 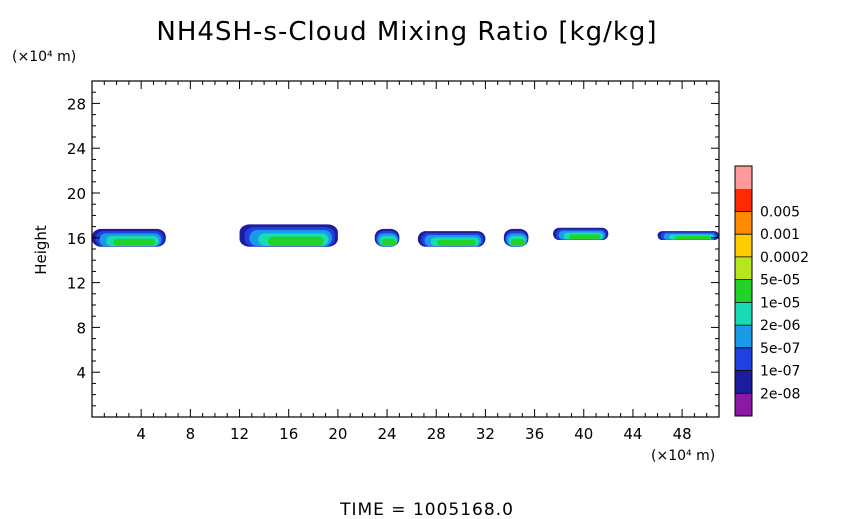 I want to click on y-unit-label: (×10⁴ m), so click(x=44, y=57).